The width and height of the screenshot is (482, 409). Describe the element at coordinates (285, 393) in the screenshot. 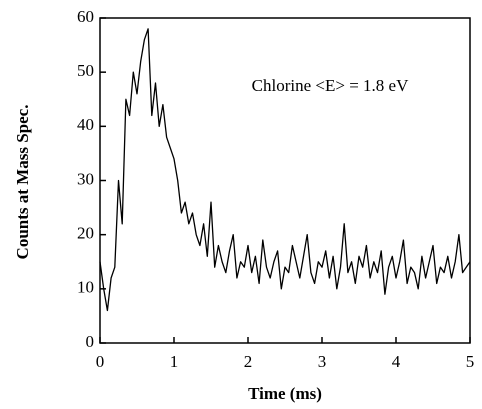

I see `x-axis-label: Time (ms)` at that location.